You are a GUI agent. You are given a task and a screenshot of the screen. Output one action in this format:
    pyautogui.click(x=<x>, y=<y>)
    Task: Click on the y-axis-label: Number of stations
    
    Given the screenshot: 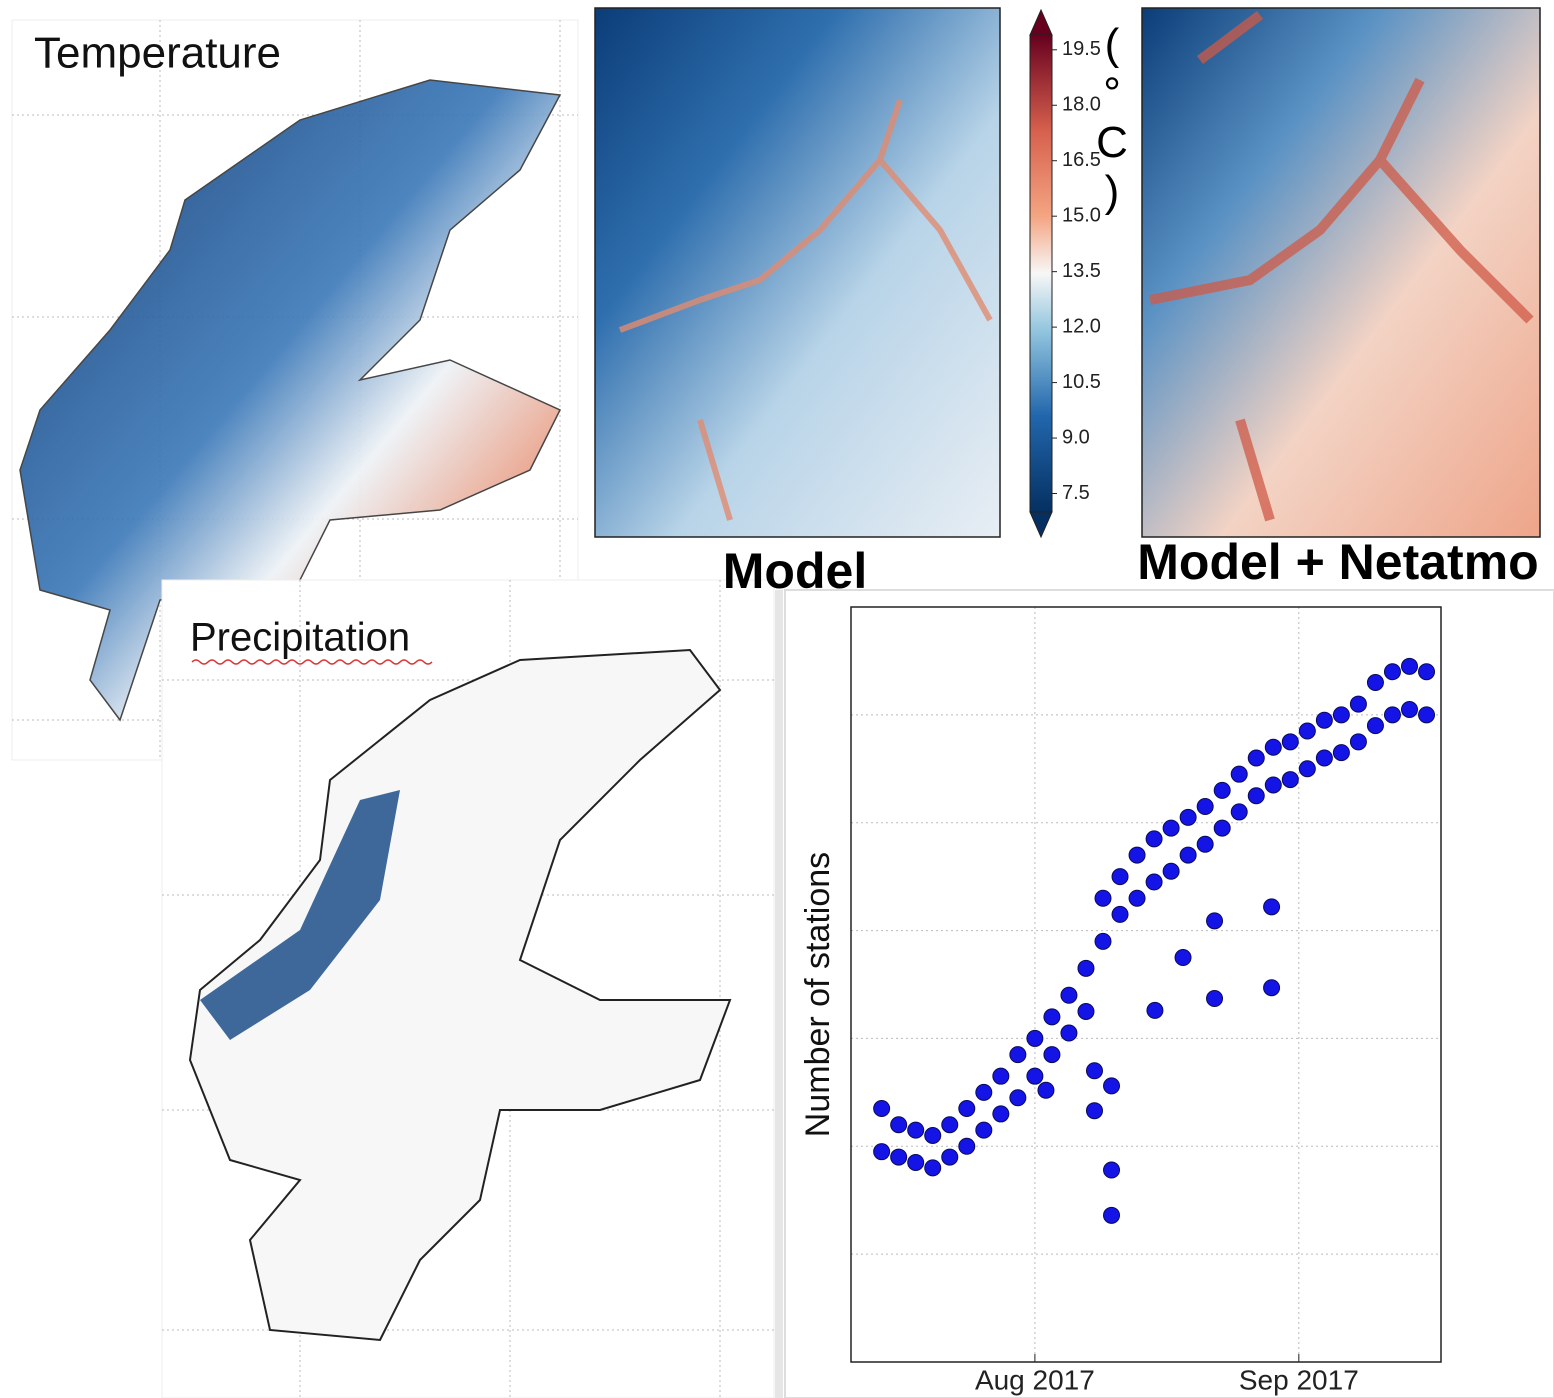 What is the action you would take?
    pyautogui.click(x=818, y=994)
    